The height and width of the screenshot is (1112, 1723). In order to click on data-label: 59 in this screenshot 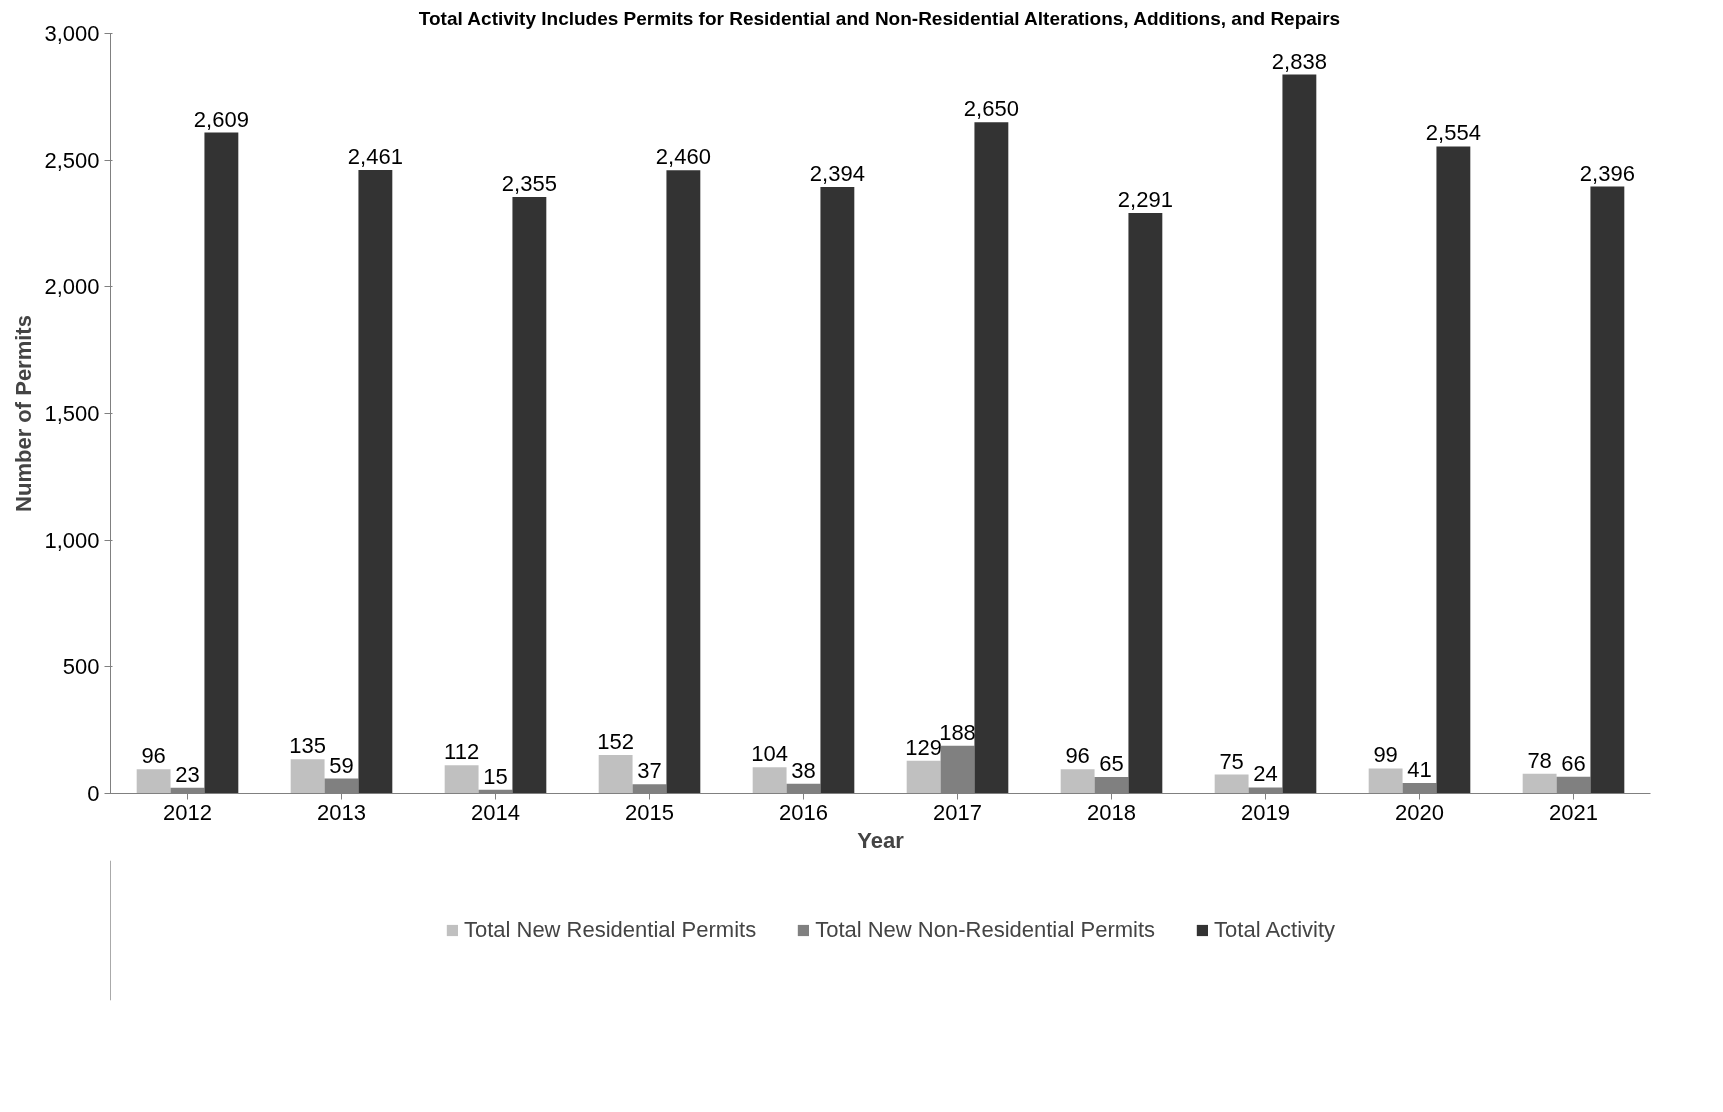, I will do `click(341, 765)`.